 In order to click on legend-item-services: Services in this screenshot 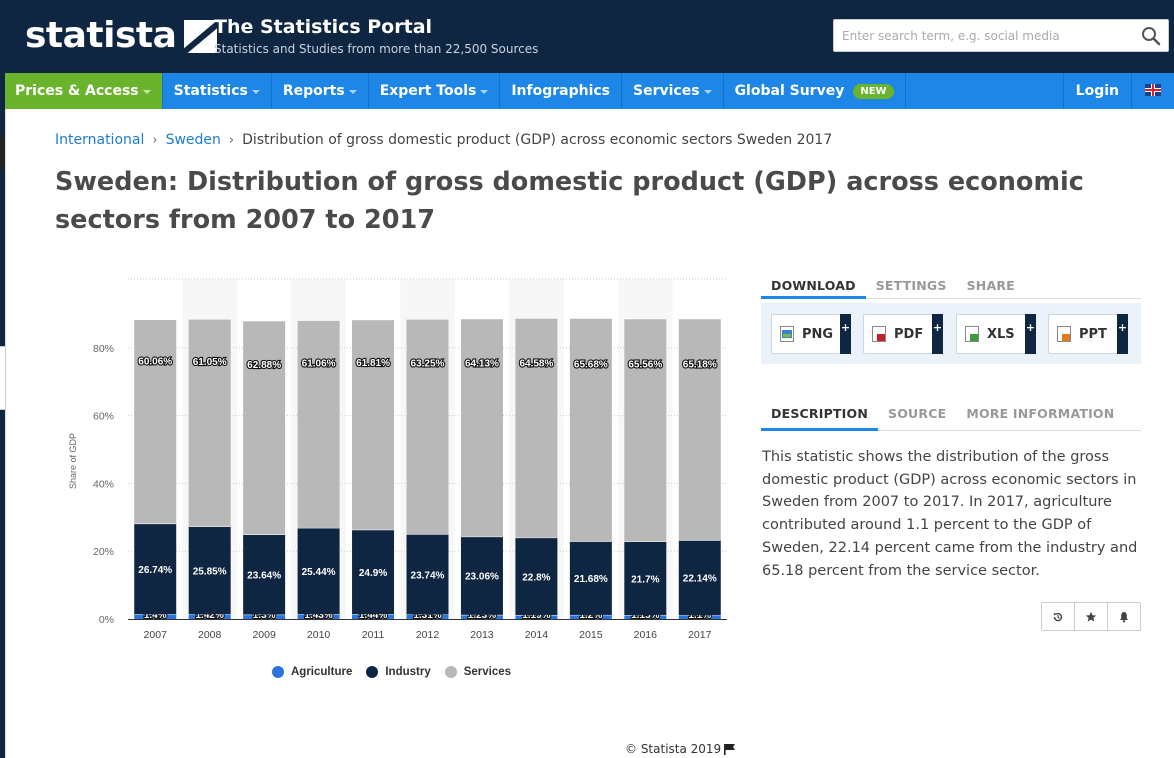, I will do `click(477, 672)`.